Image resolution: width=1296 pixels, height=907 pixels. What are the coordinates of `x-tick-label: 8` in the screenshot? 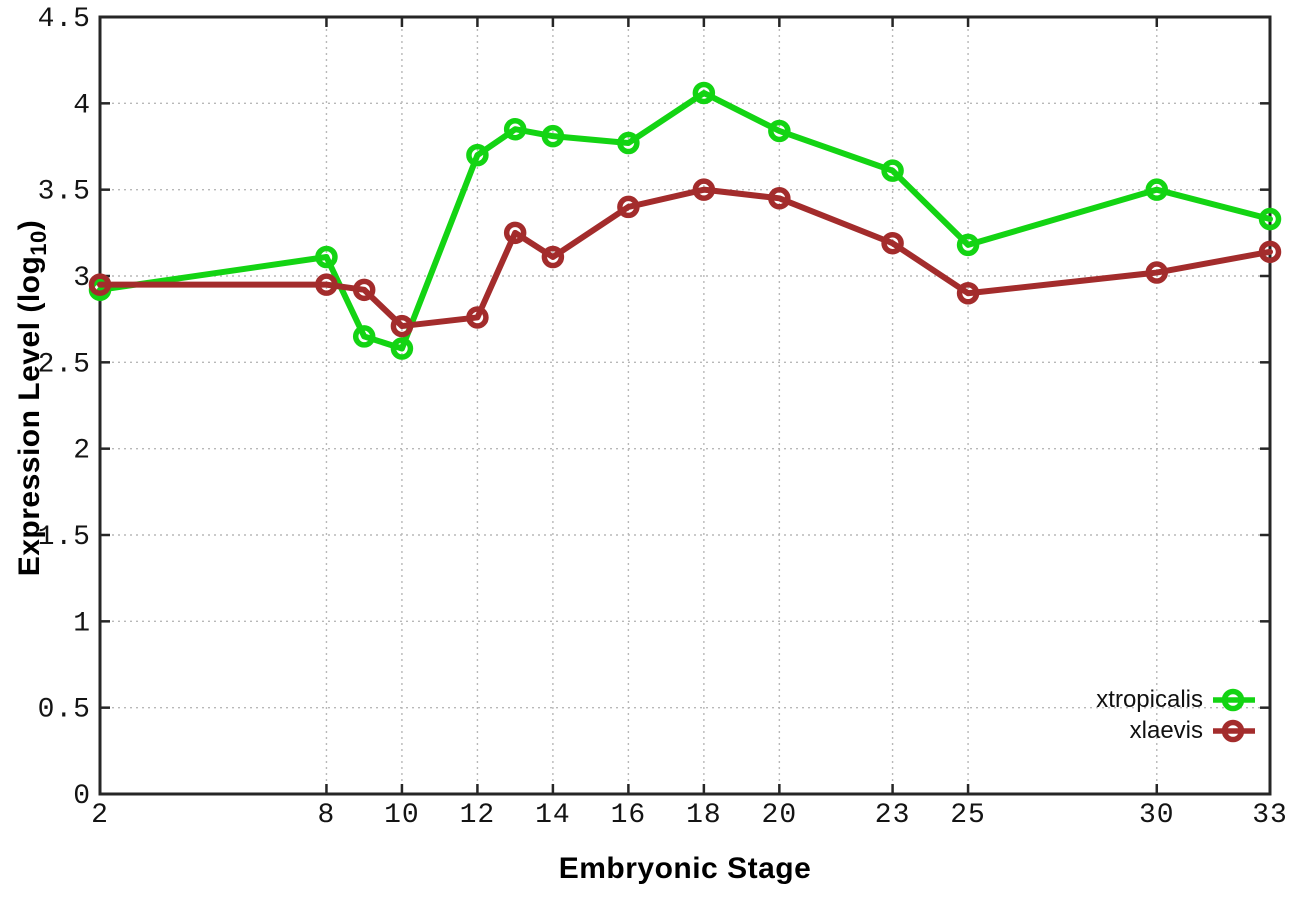 It's located at (327, 815).